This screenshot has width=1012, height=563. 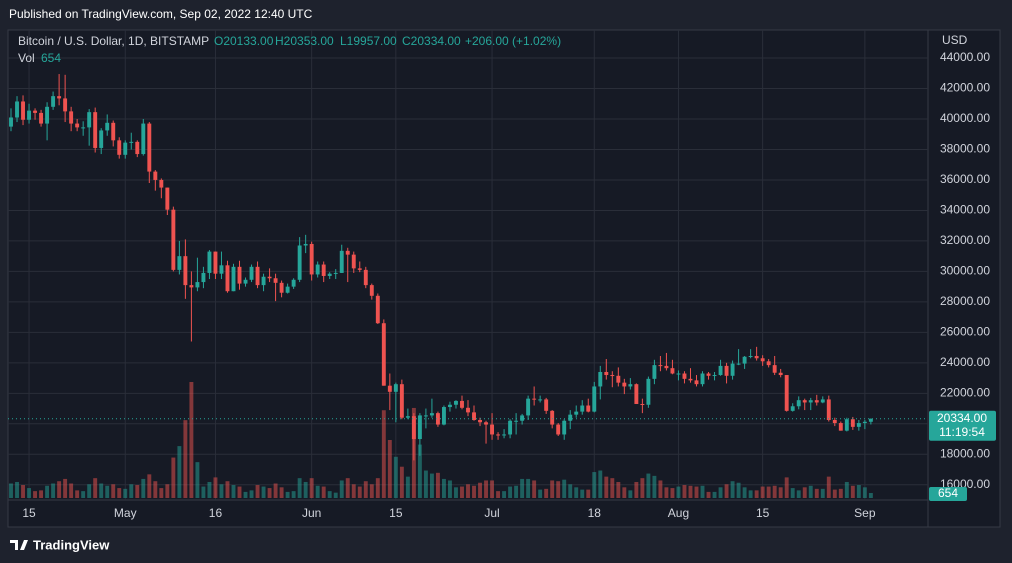 I want to click on chart-title: Bitcoin / U.S. Dollar, 1D, BITSTAMP, so click(x=113, y=41).